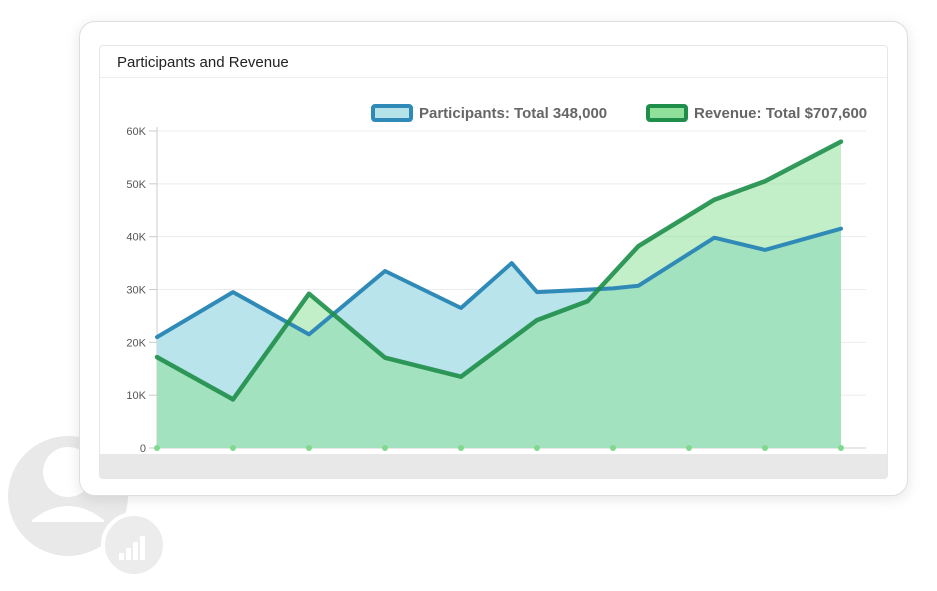 The height and width of the screenshot is (591, 937). Describe the element at coordinates (136, 396) in the screenshot. I see `y-tick-label: 10K` at that location.